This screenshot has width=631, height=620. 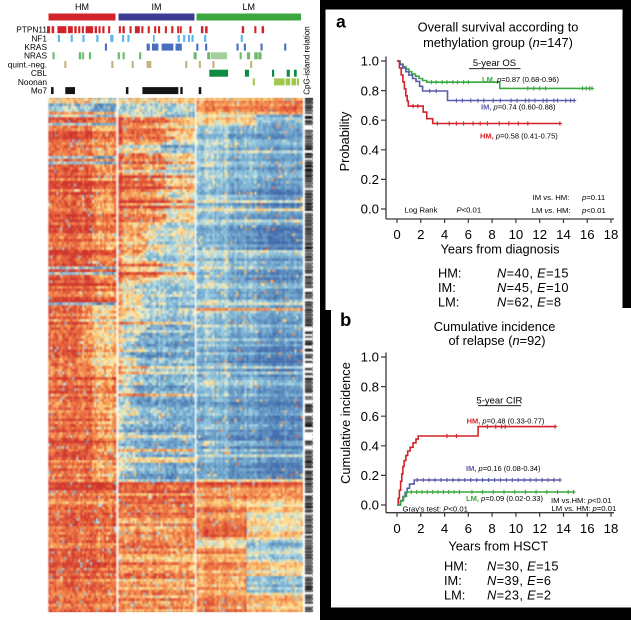 What do you see at coordinates (435, 509) in the screenshot?
I see `svg-text: Gray's test: P<0.01` at bounding box center [435, 509].